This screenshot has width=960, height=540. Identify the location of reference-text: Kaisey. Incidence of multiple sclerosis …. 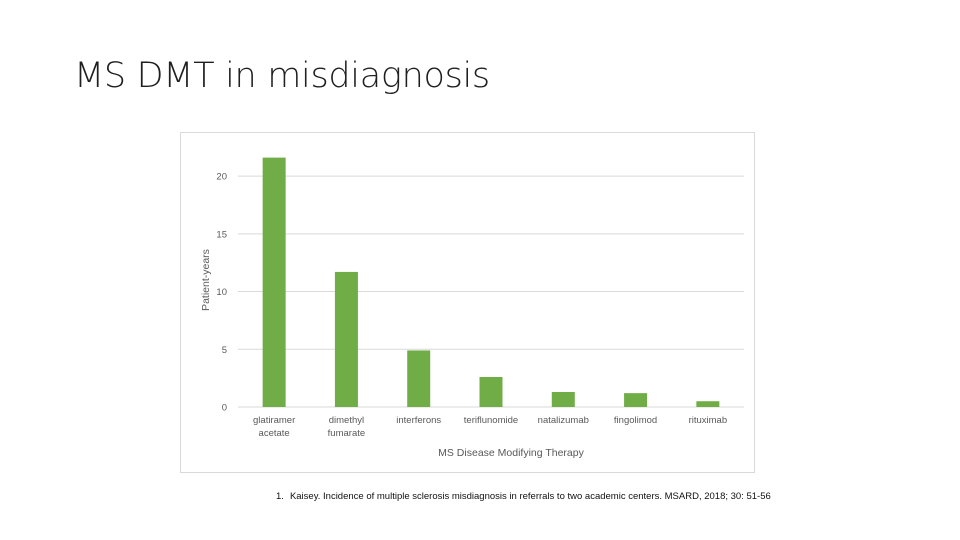
(530, 496).